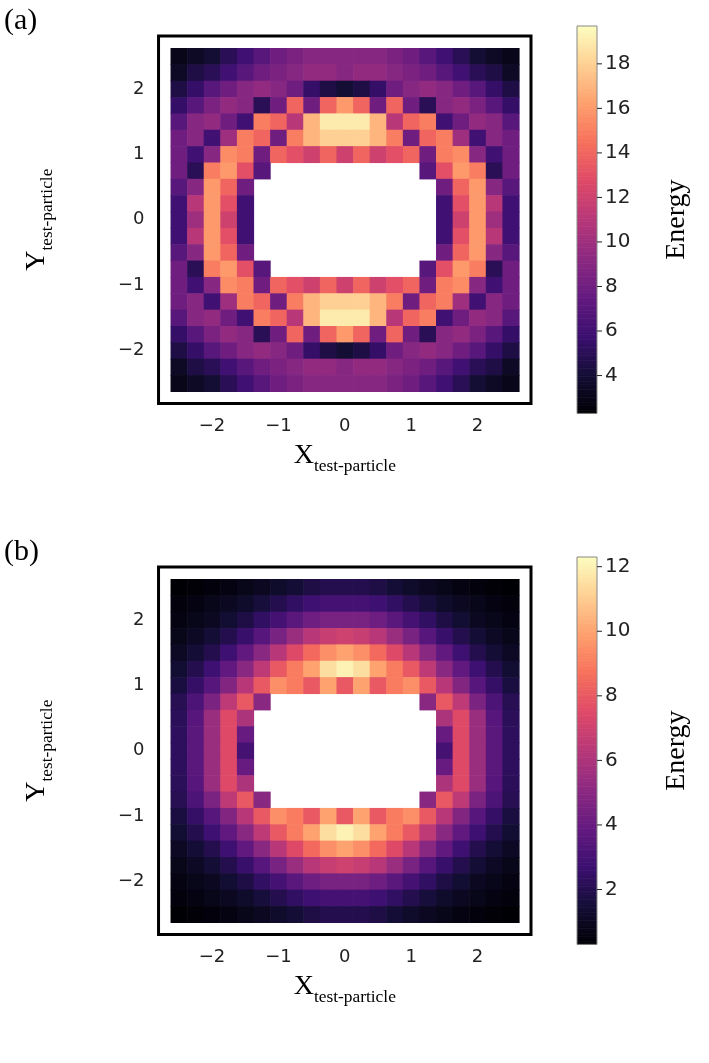  Describe the element at coordinates (618, 106) in the screenshot. I see `color-bar-label: 16` at that location.